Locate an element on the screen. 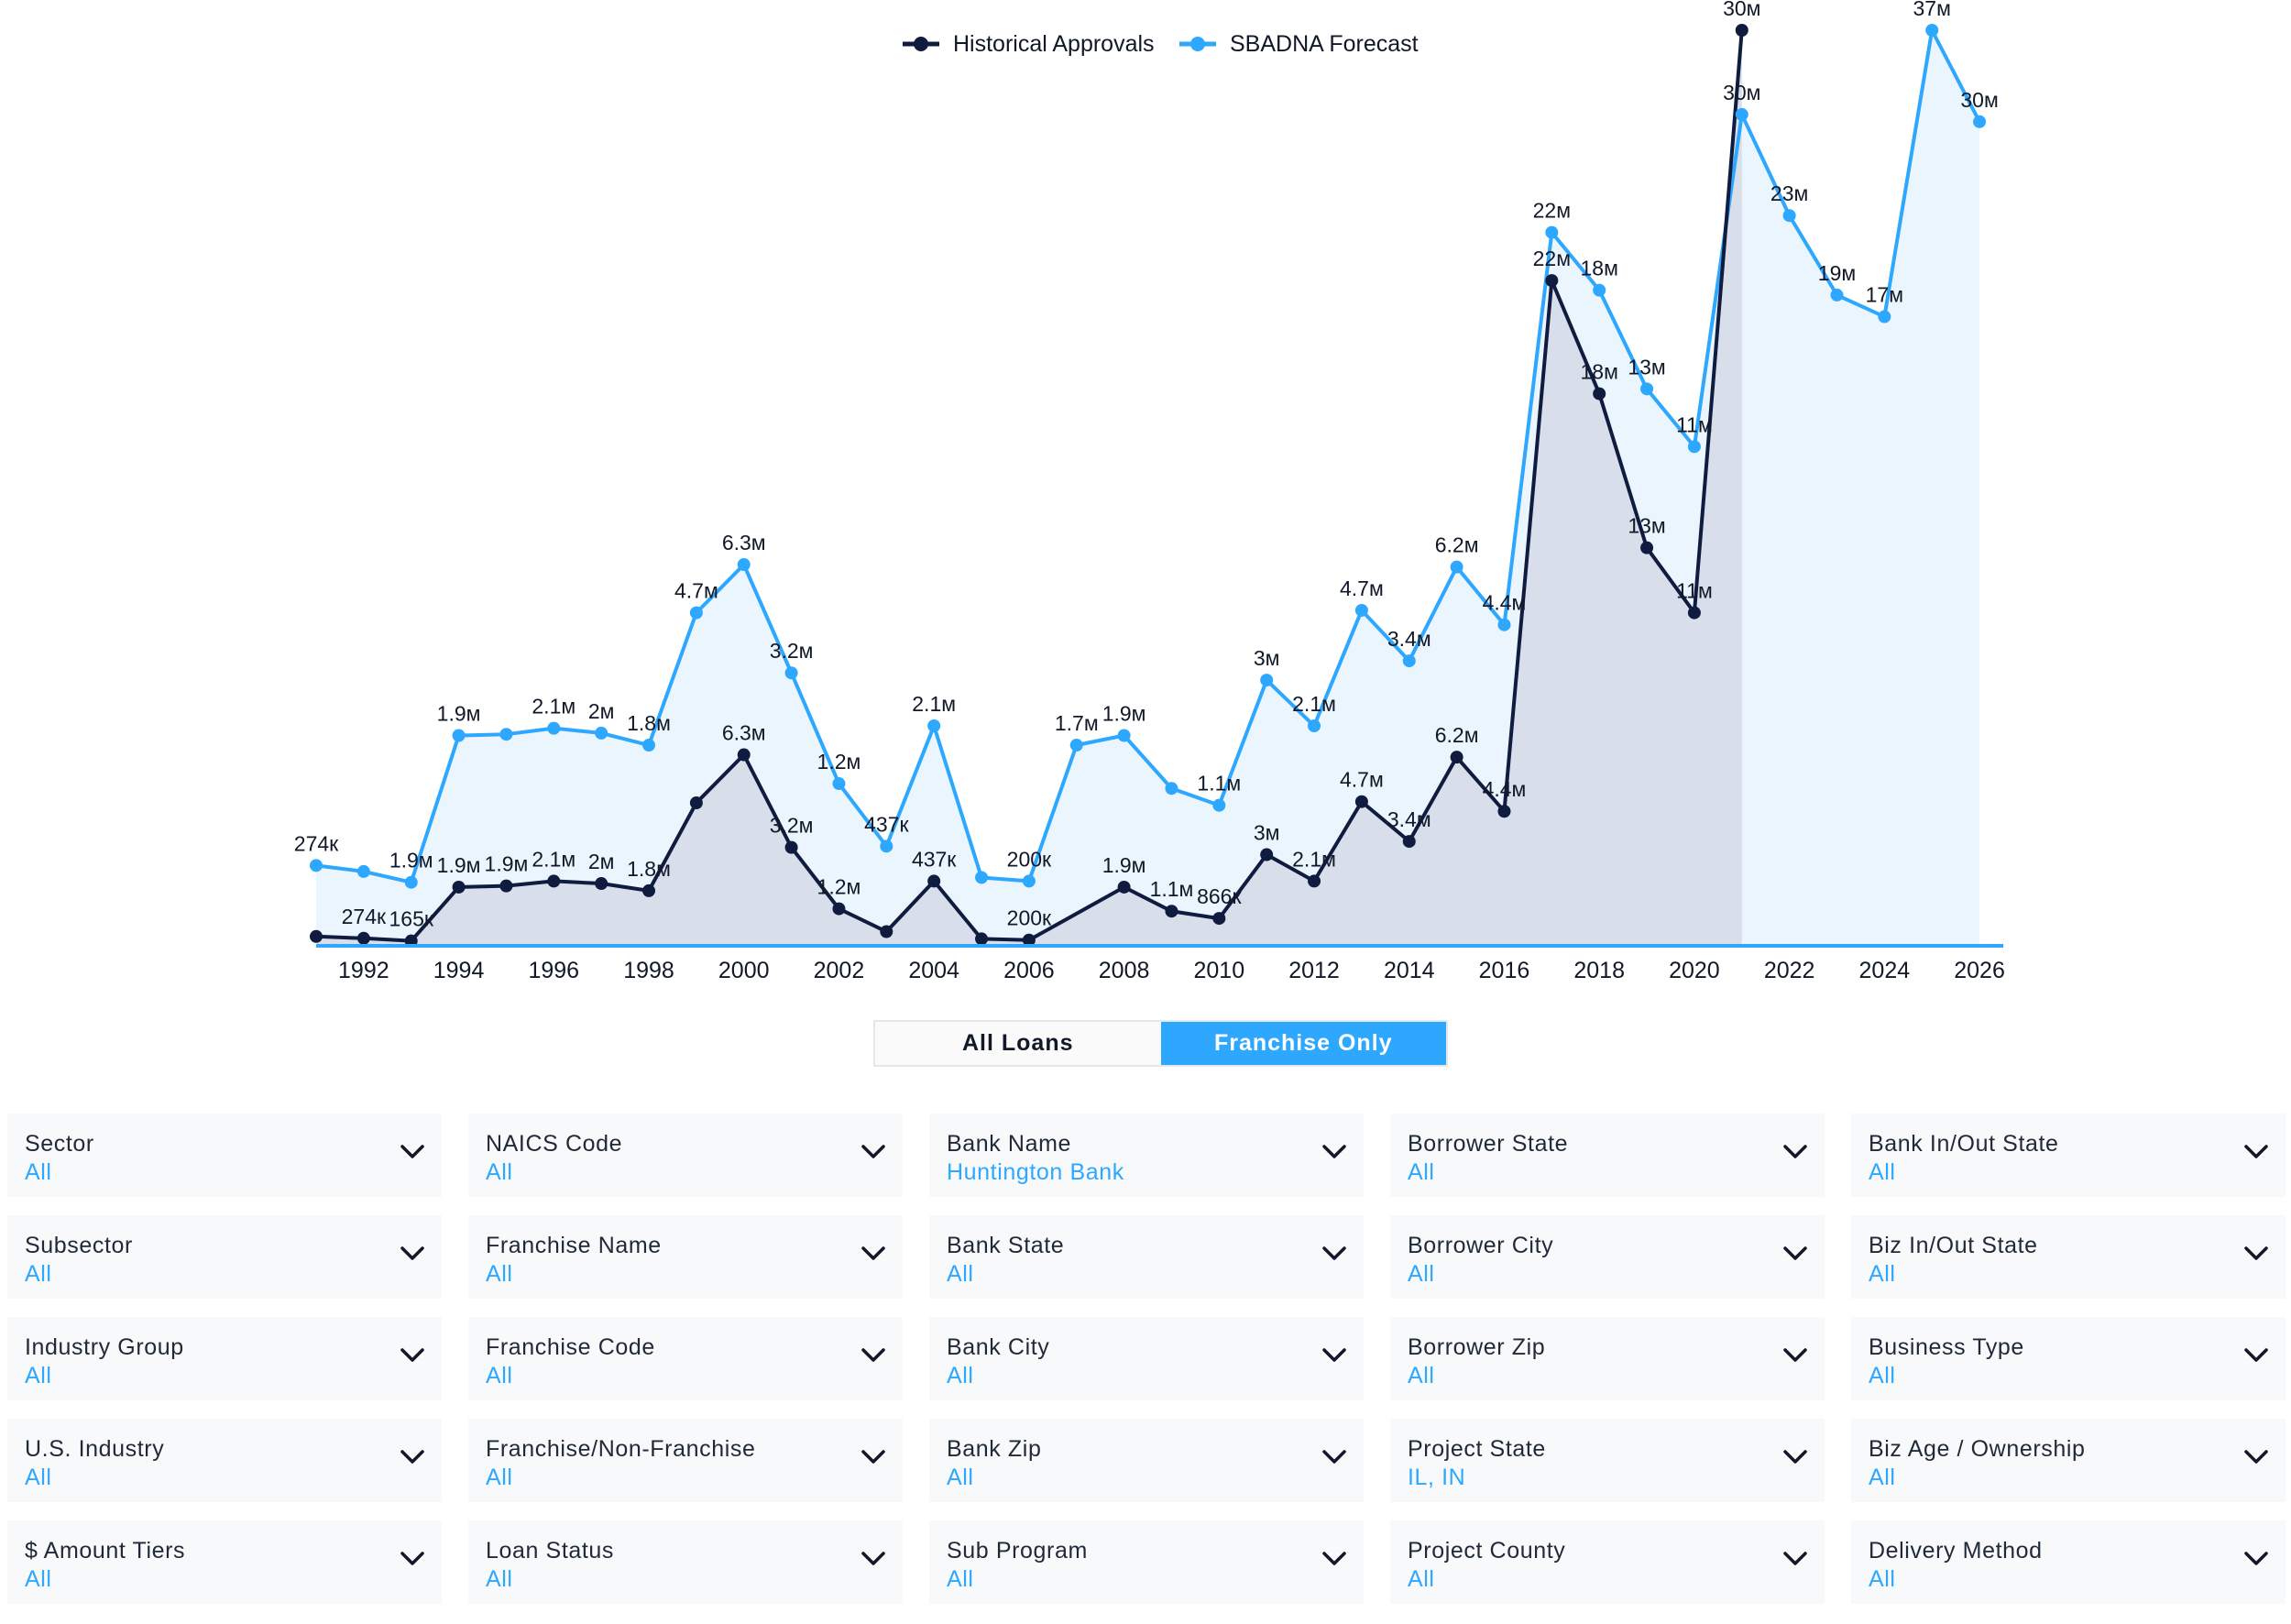 This screenshot has width=2291, height=1624. x-tick-label: 1996 is located at coordinates (554, 970).